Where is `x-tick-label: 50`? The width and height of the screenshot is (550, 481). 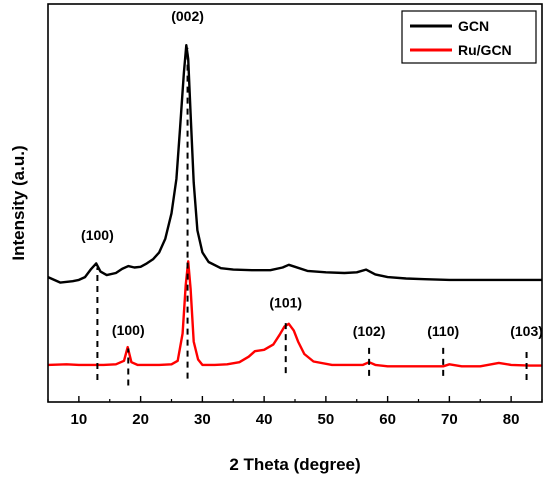 x-tick-label: 50 is located at coordinates (326, 419).